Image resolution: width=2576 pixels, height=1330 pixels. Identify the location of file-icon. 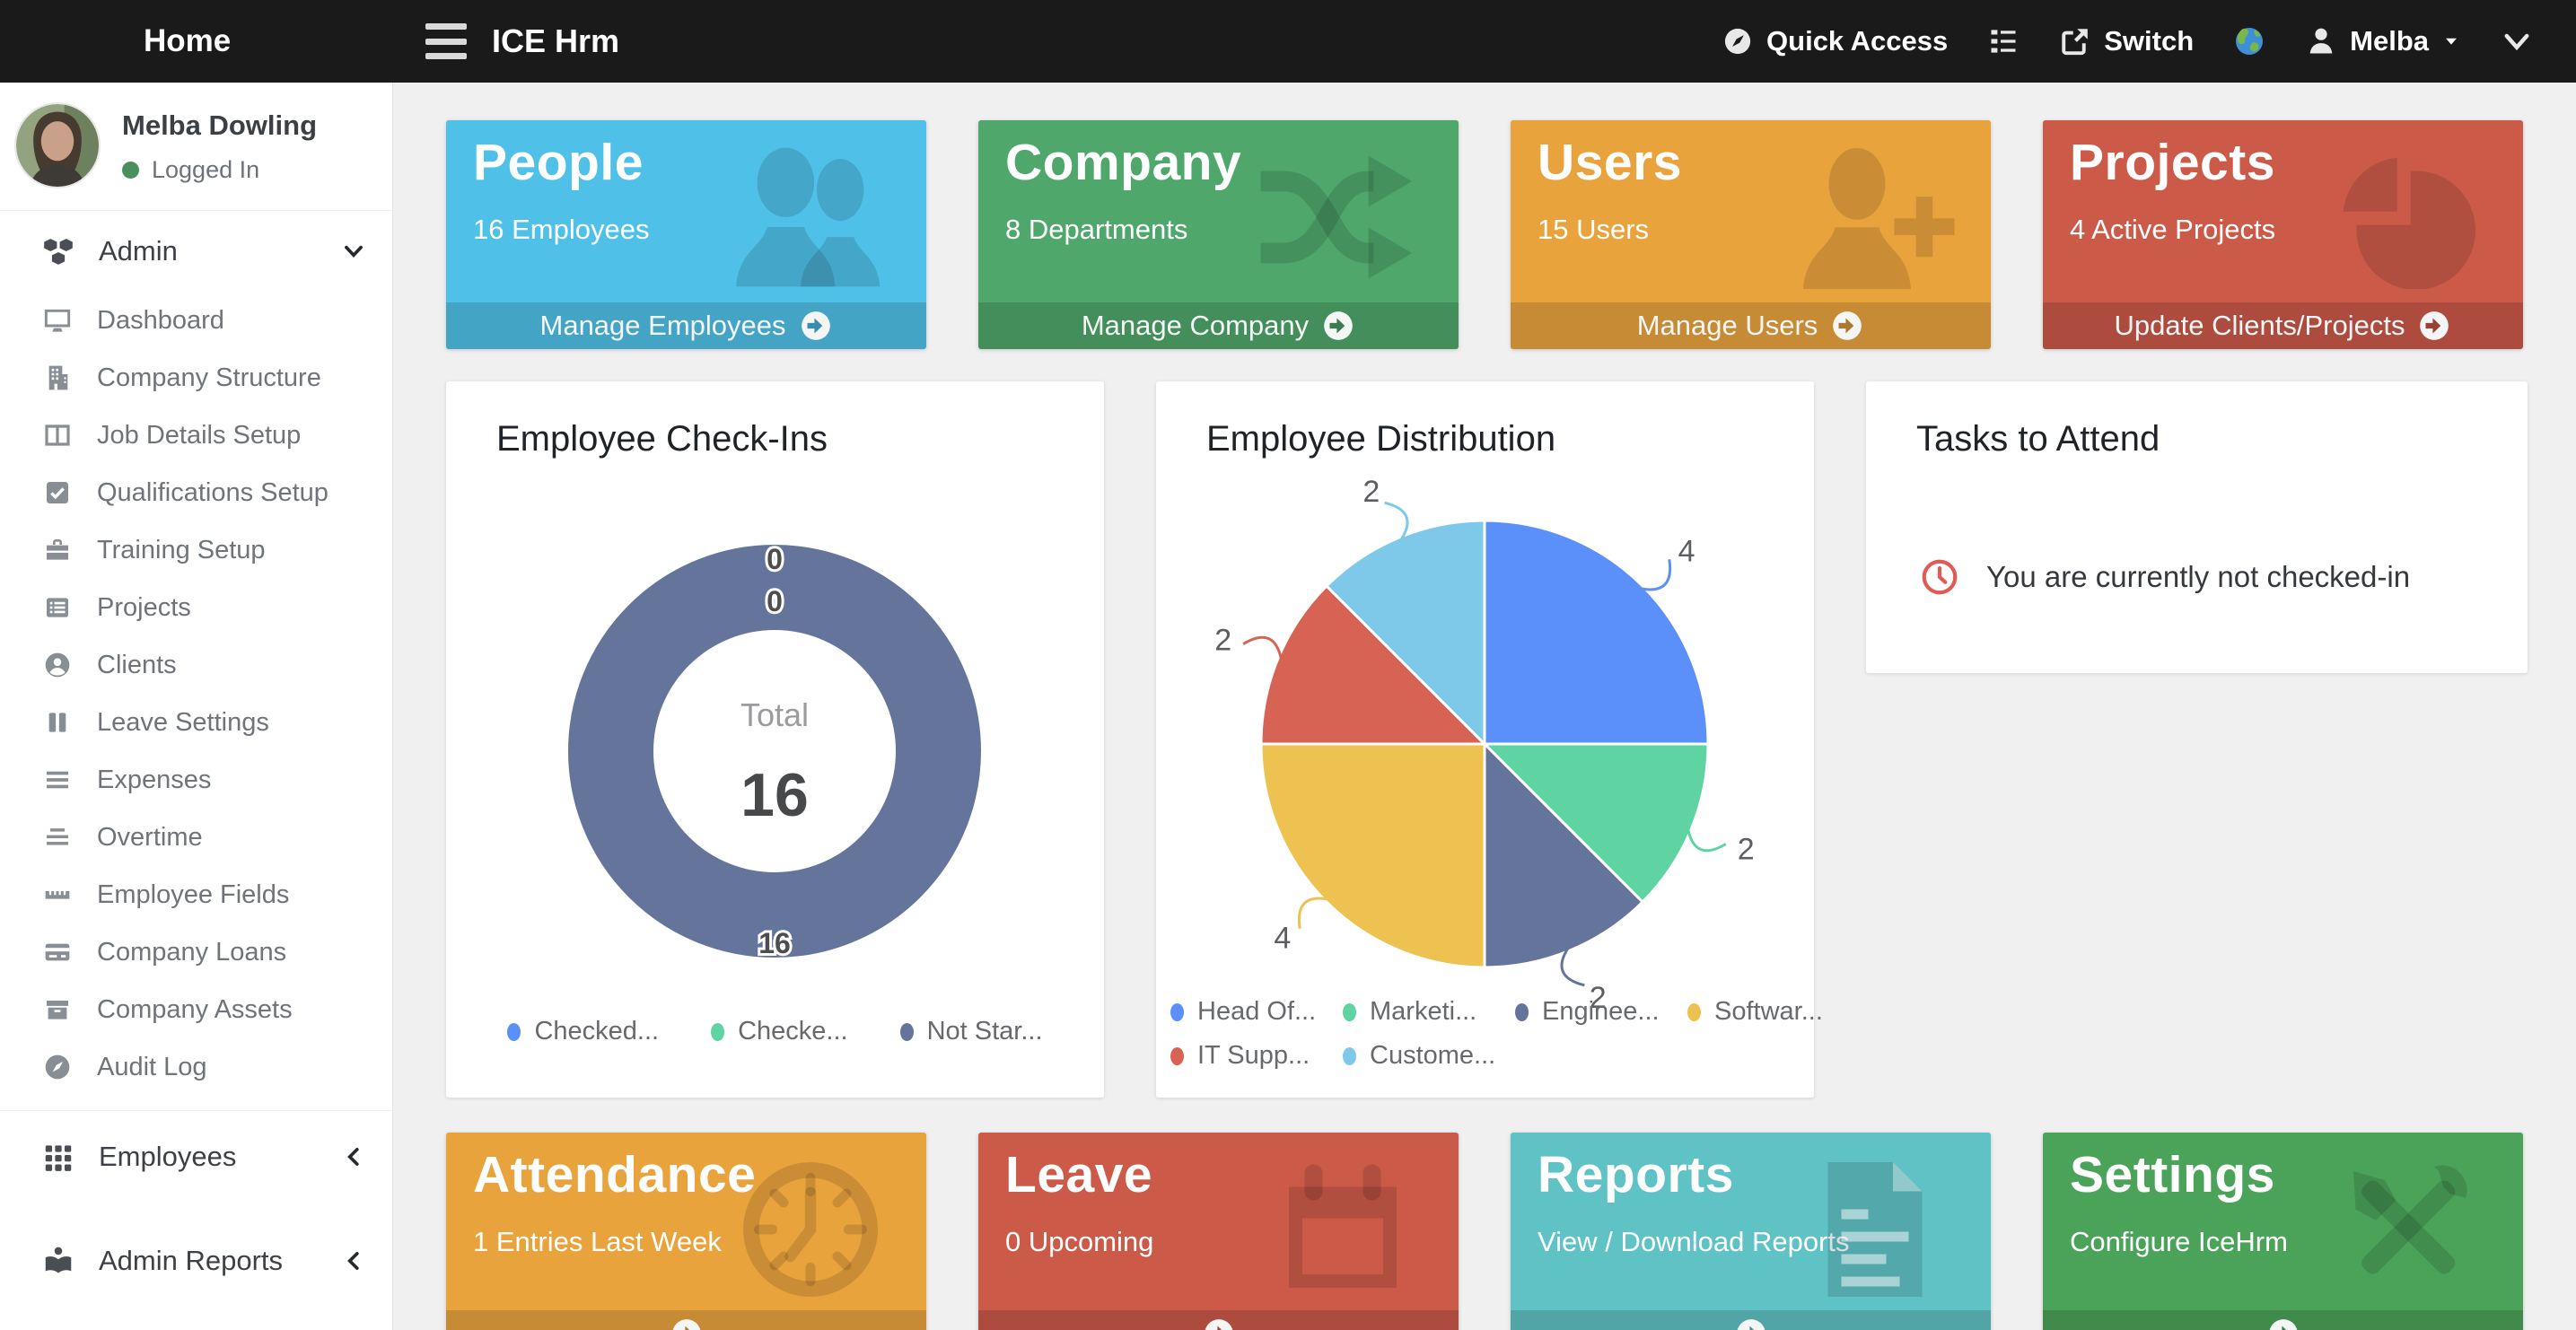
(1875, 1229).